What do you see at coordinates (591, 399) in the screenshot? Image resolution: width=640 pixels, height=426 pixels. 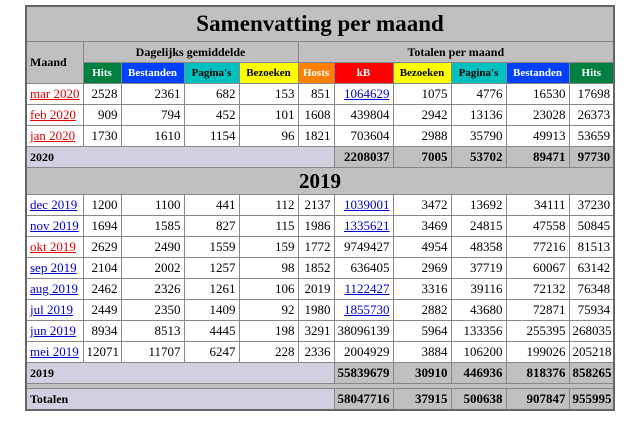 I see `summary-value: 955995` at bounding box center [591, 399].